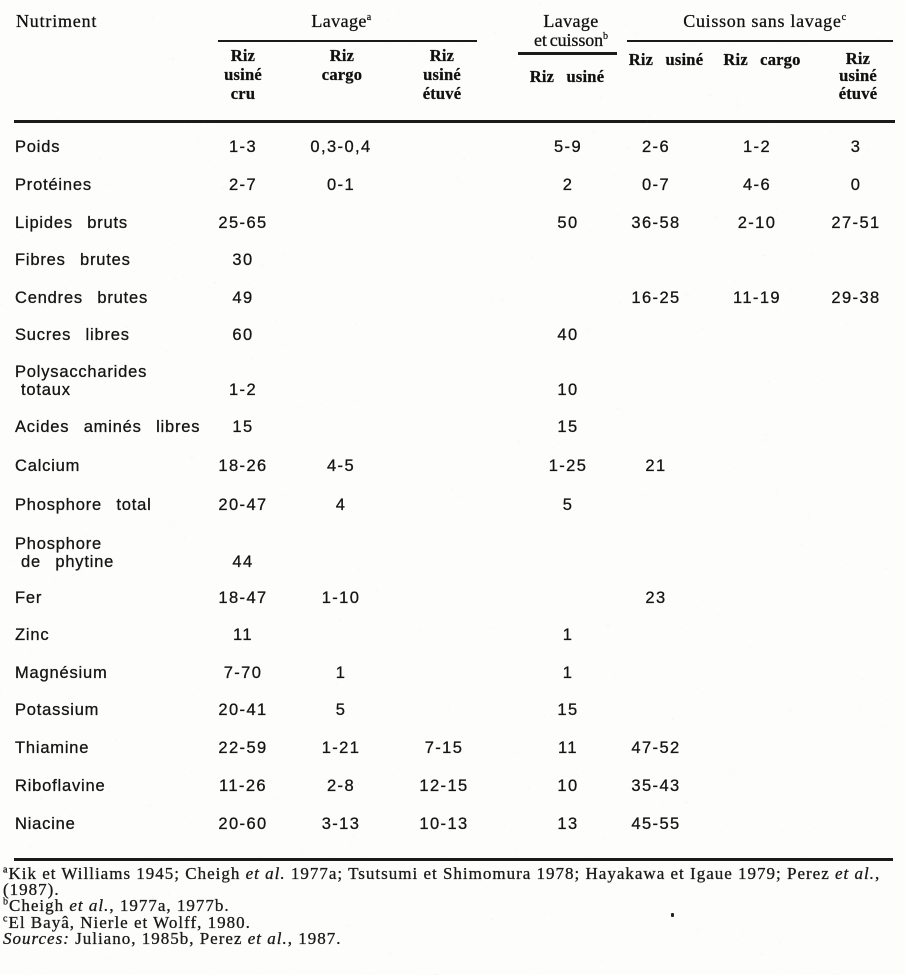  I want to click on row-label: Phosphore total, so click(83, 505).